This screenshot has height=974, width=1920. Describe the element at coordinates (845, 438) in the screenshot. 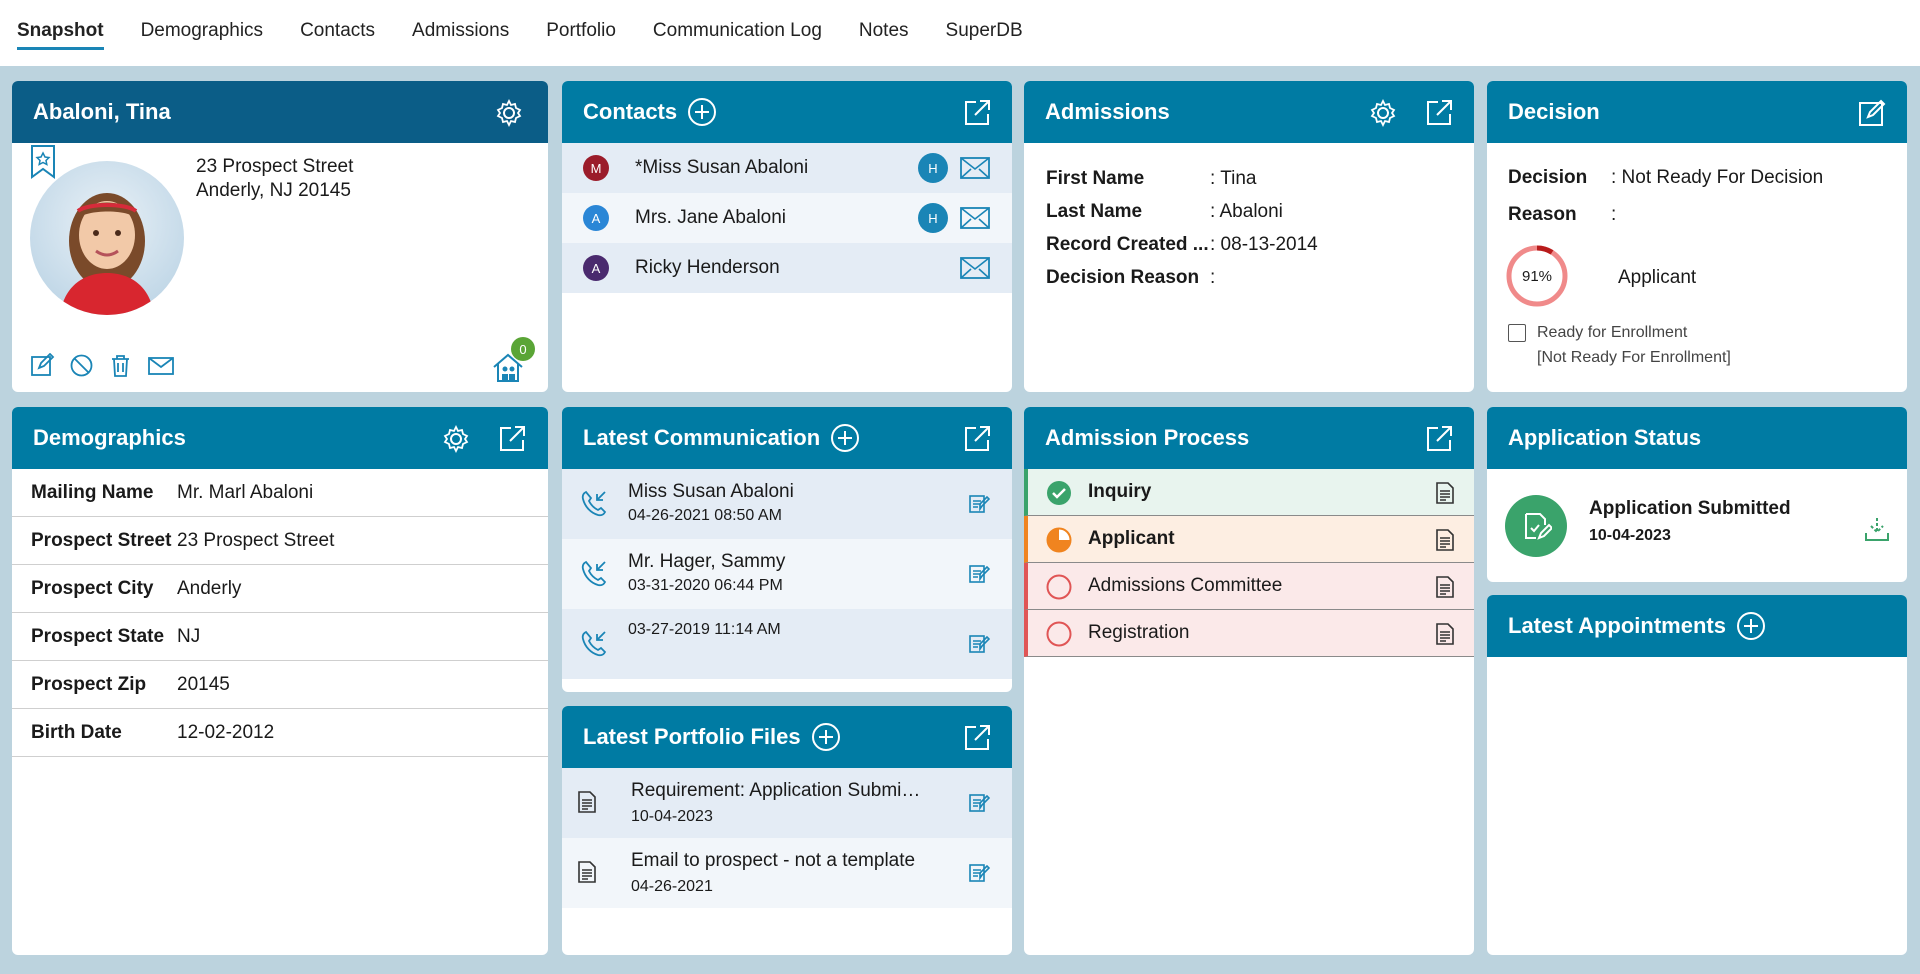

I see `add-communication-icon` at that location.